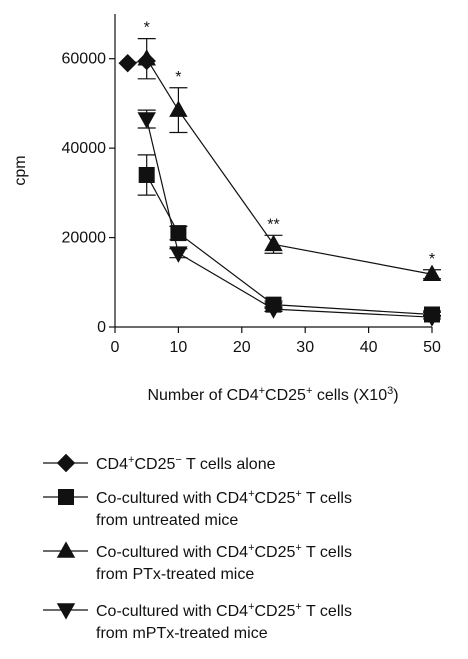 Image resolution: width=468 pixels, height=659 pixels. Describe the element at coordinates (84, 238) in the screenshot. I see `y-tick-label: 20000` at that location.